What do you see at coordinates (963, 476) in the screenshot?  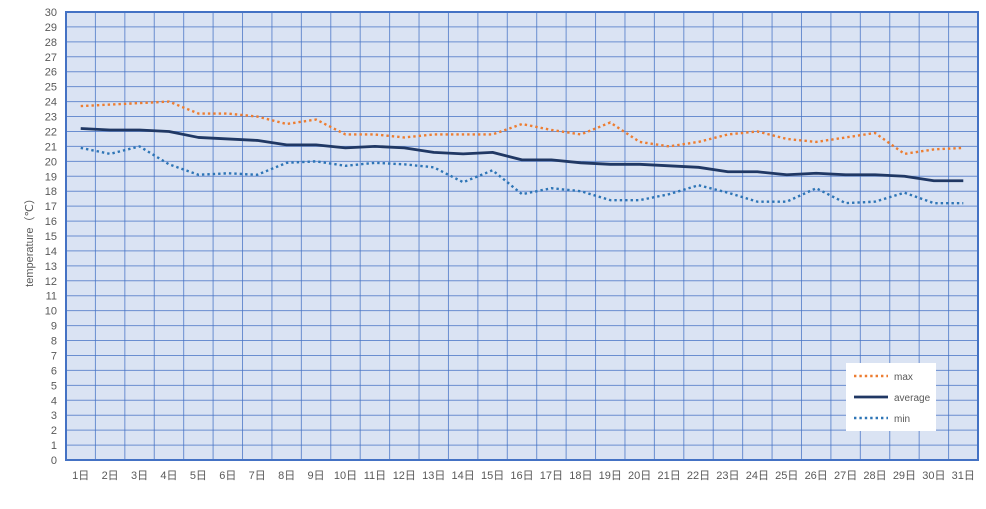 I see `x-tick-label: 31日` at bounding box center [963, 476].